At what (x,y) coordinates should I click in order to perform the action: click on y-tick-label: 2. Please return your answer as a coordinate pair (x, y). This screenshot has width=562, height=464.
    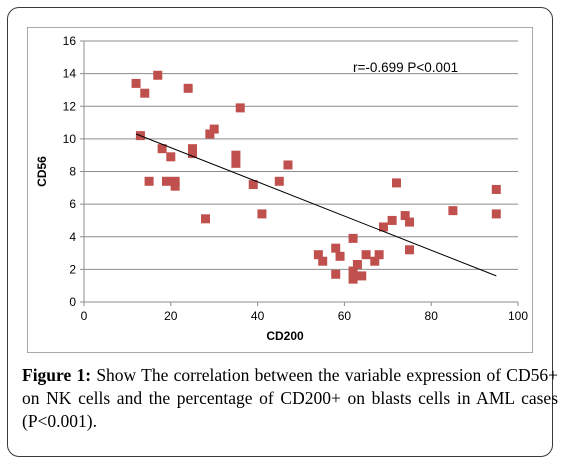
    Looking at the image, I should click on (72, 269).